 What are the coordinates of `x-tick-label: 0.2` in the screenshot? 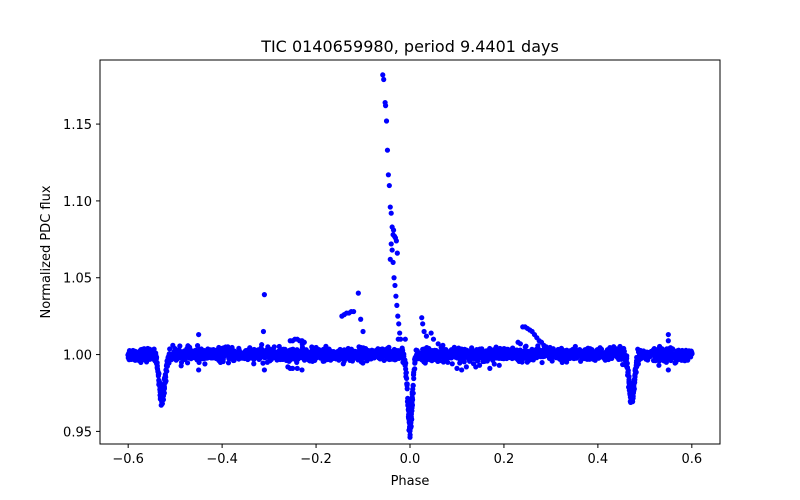 It's located at (504, 459).